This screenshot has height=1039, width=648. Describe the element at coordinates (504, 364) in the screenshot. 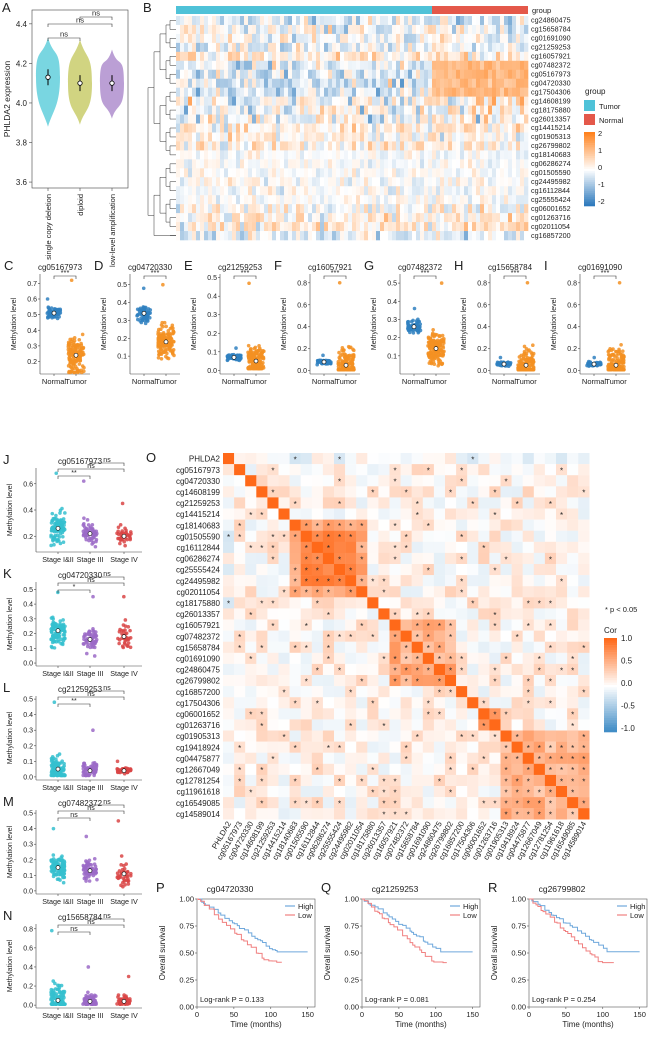

I see `median-point` at that location.